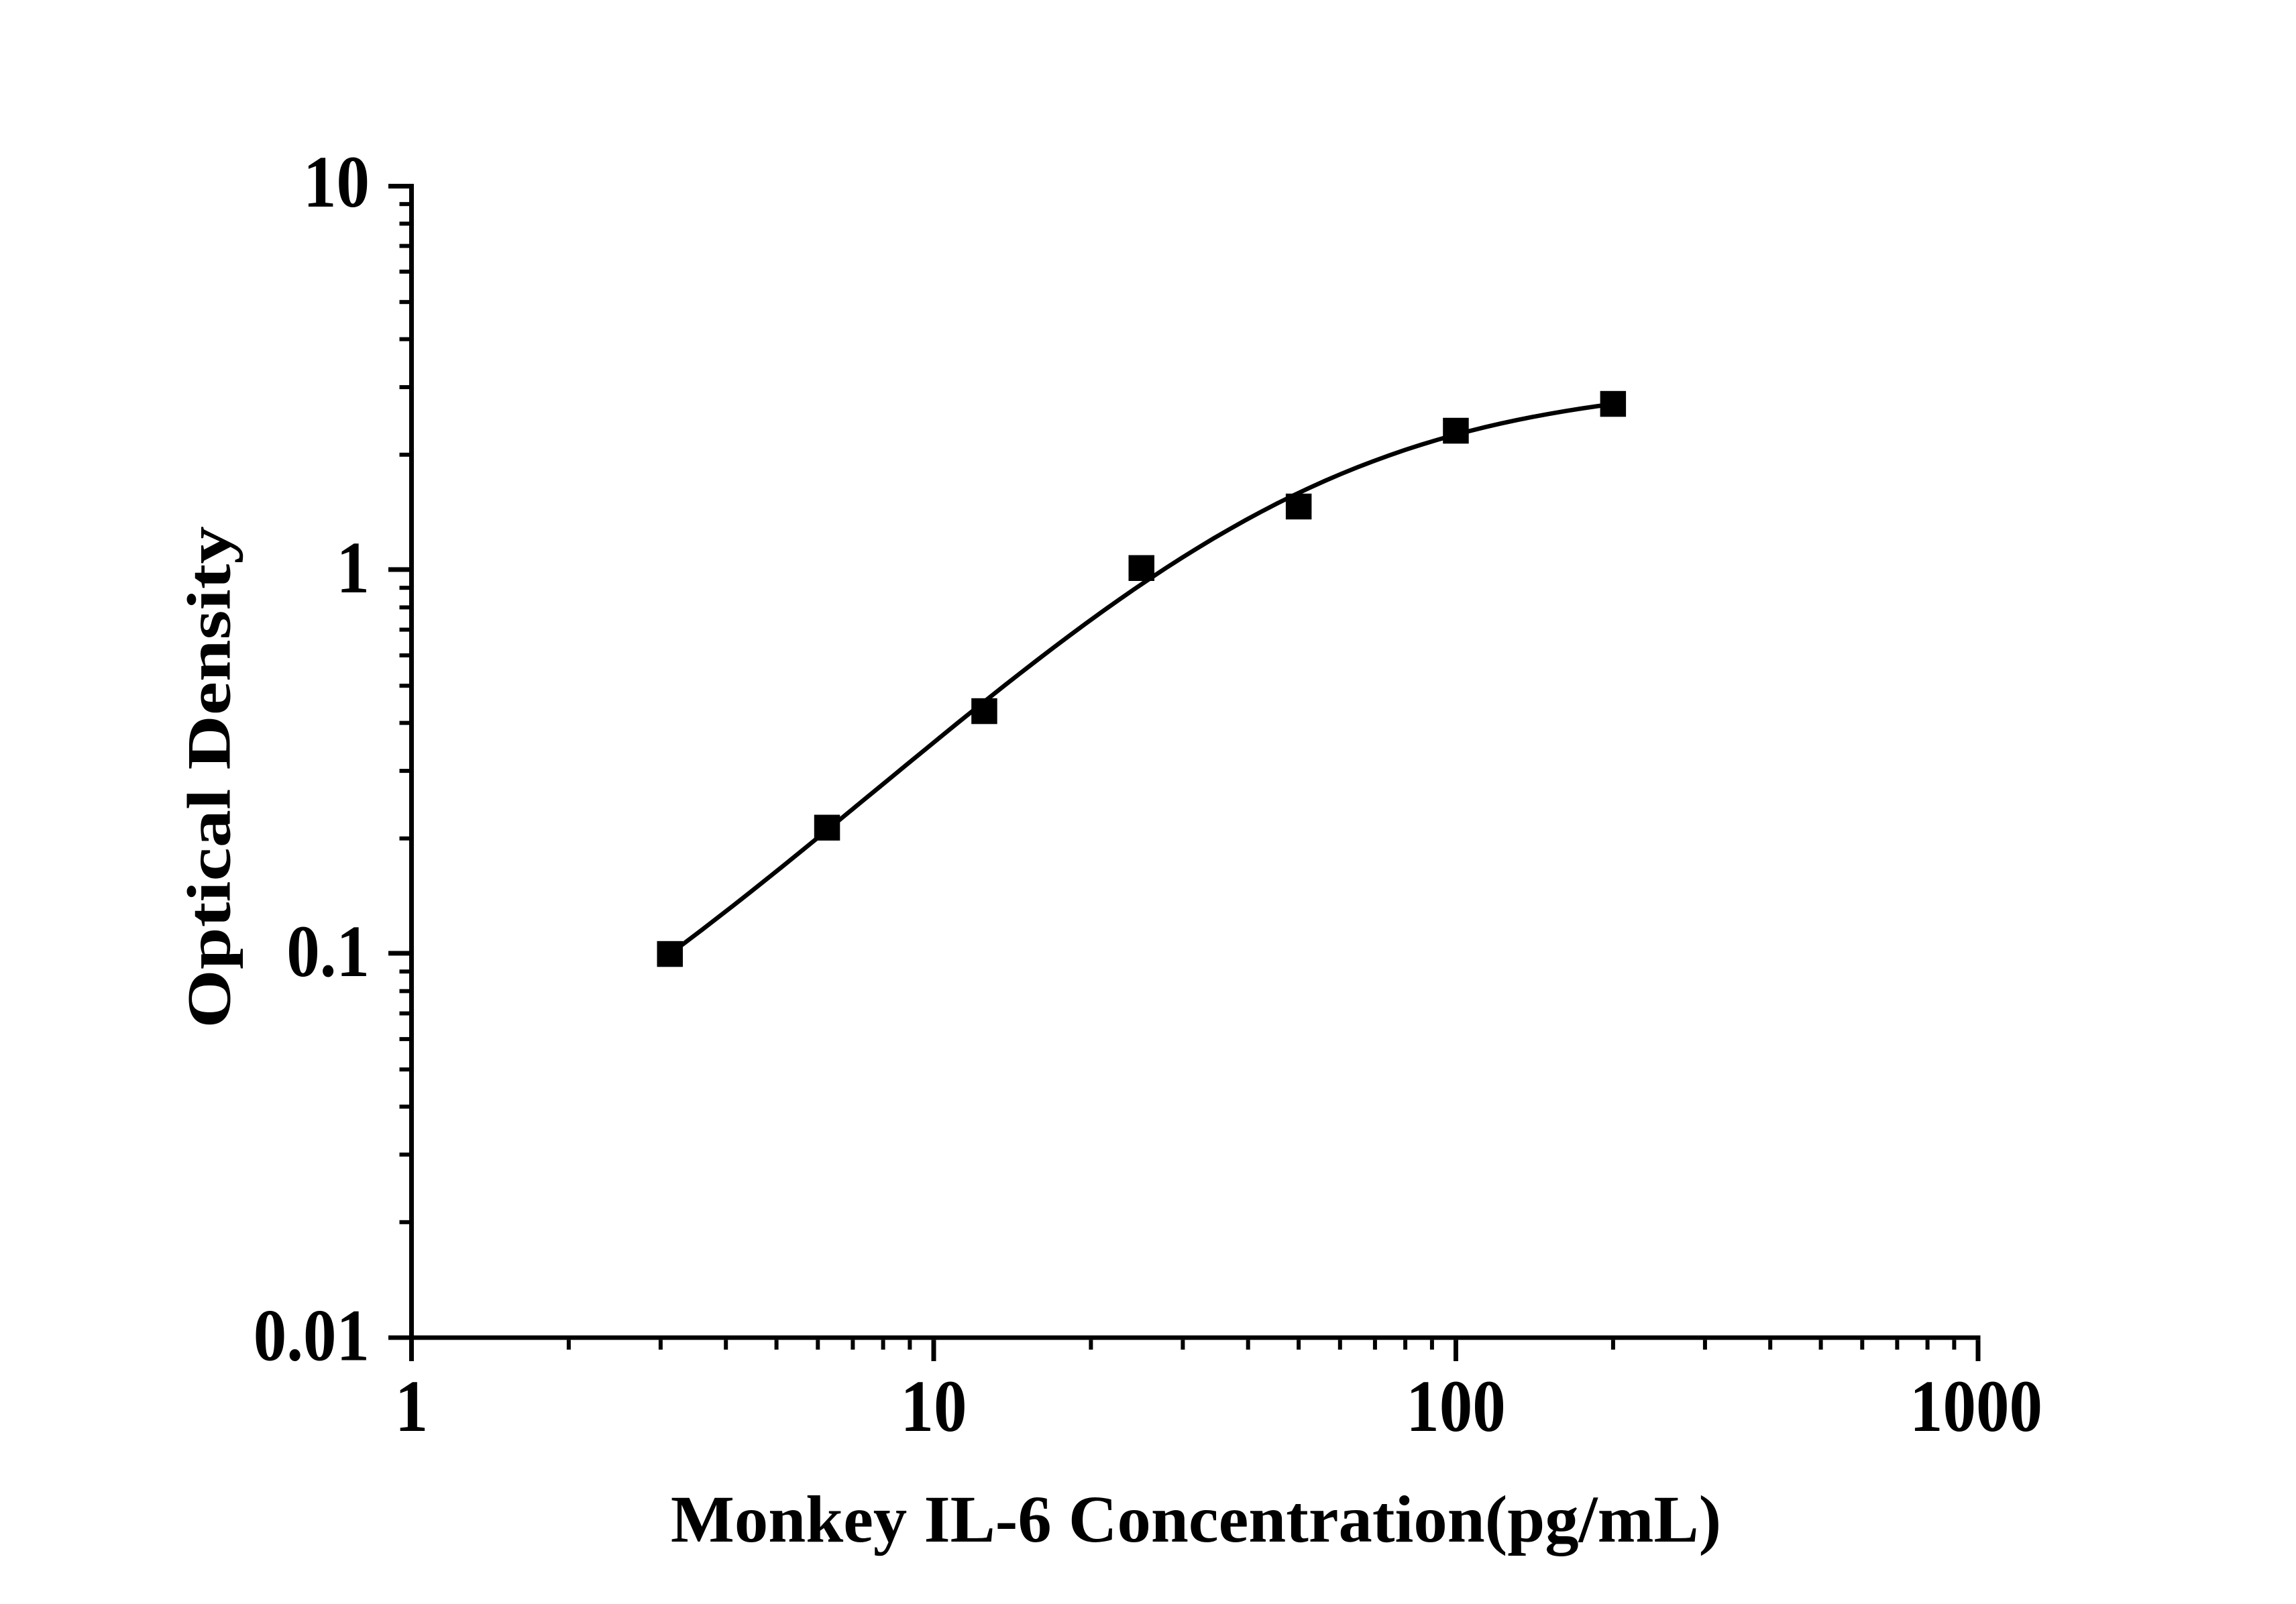 Image resolution: width=2296 pixels, height=1604 pixels. I want to click on svg-text:Monkey IL-6 Concentration(pg/m: Monkey IL-6 Concentration(pg/mL), so click(1196, 1519).